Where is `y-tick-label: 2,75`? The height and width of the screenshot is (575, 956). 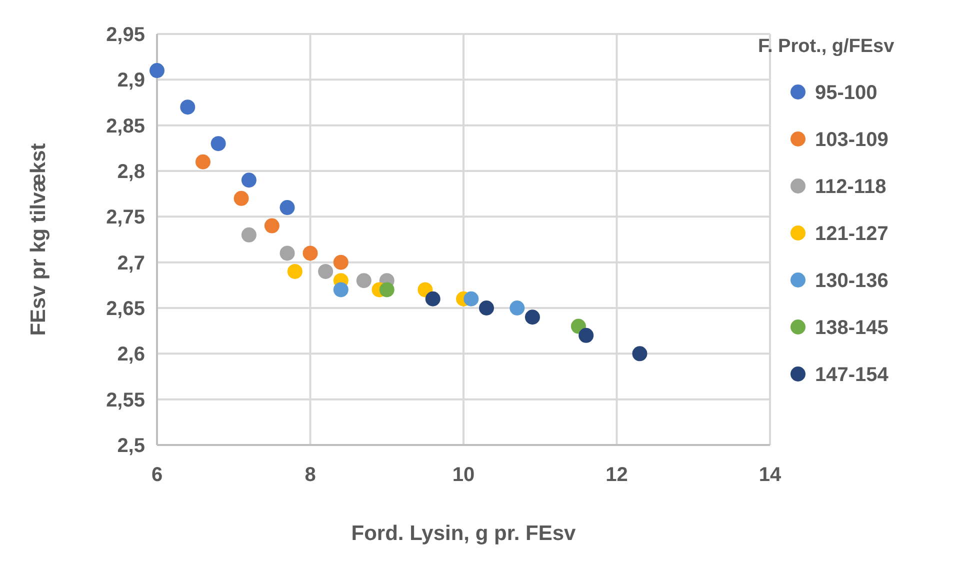 y-tick-label: 2,75 is located at coordinates (125, 217).